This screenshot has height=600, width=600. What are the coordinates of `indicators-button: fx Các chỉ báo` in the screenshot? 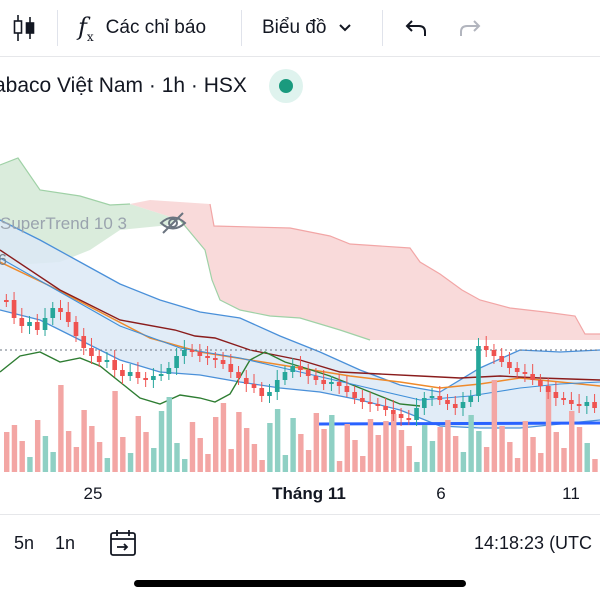 It's located at (142, 28).